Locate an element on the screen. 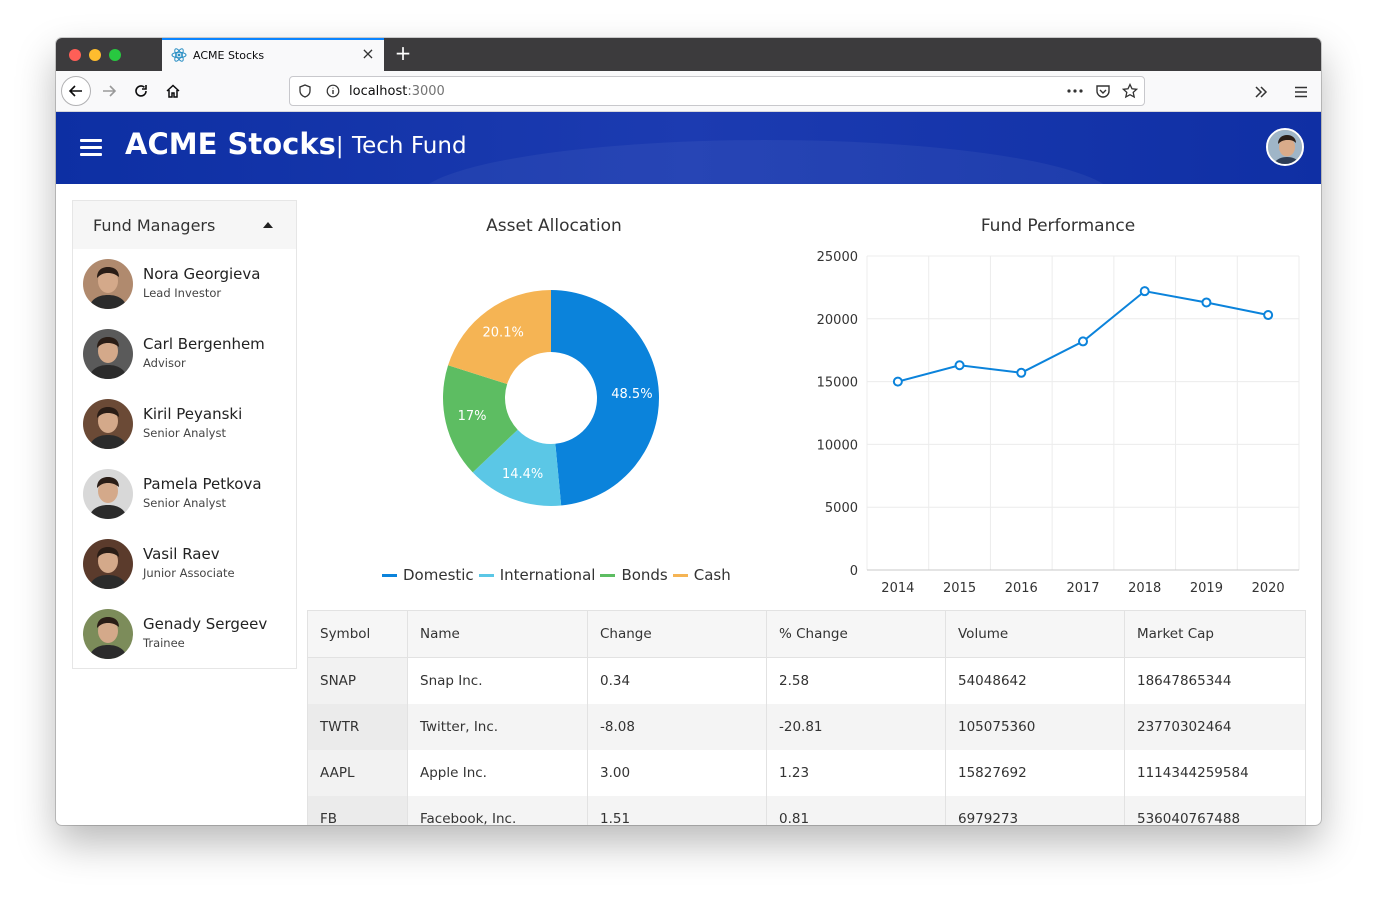  table-row: SNAP Snap Inc. 0.34 2.58 54048642 18647865344 is located at coordinates (806, 680).